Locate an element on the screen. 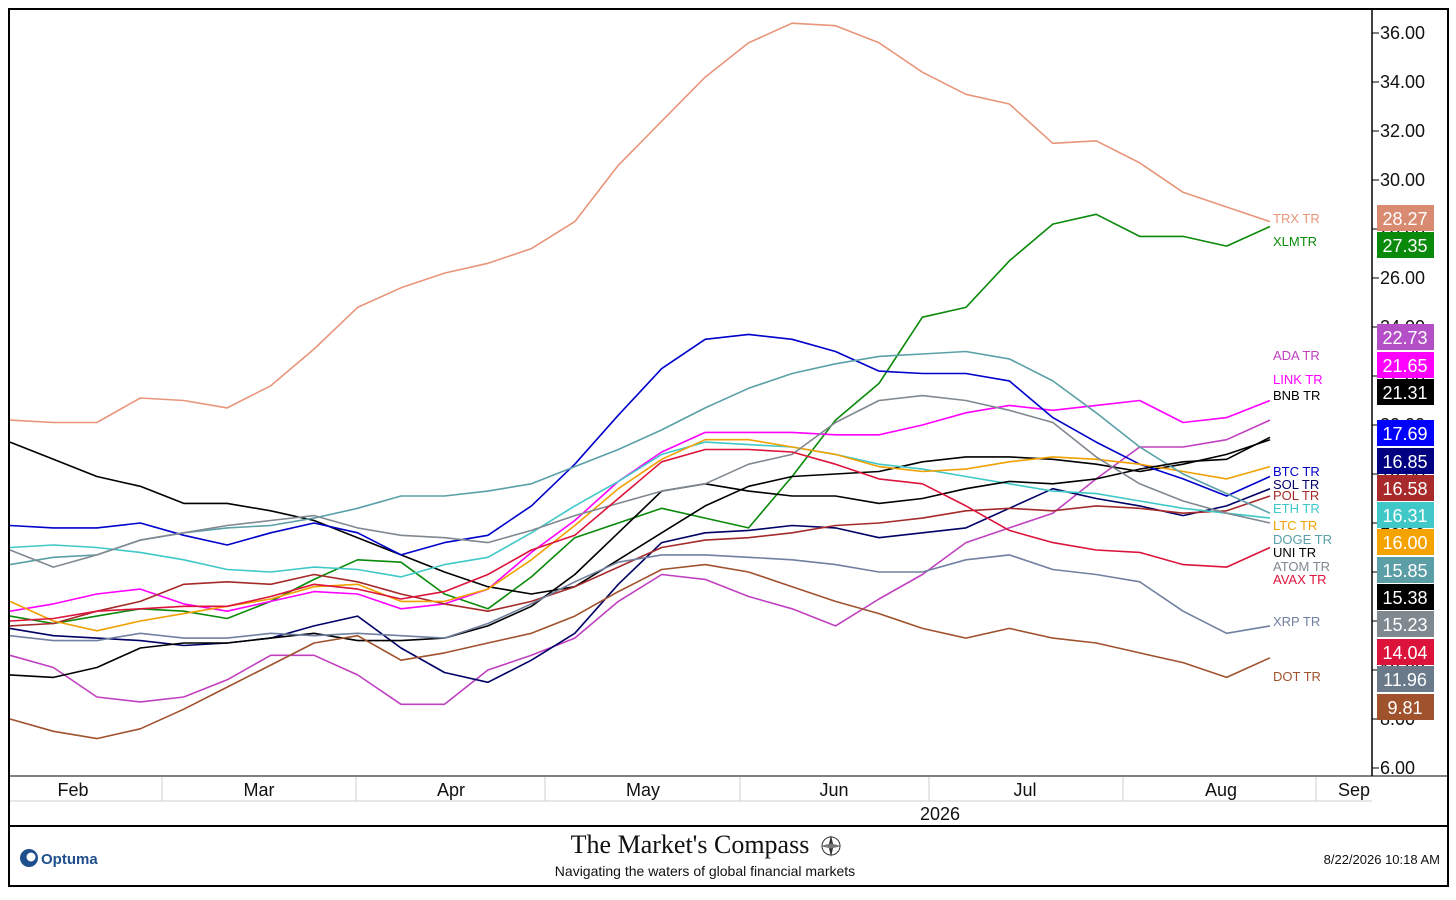 This screenshot has height=900, width=1456. value-box-label: 15.23 is located at coordinates (1404, 625).